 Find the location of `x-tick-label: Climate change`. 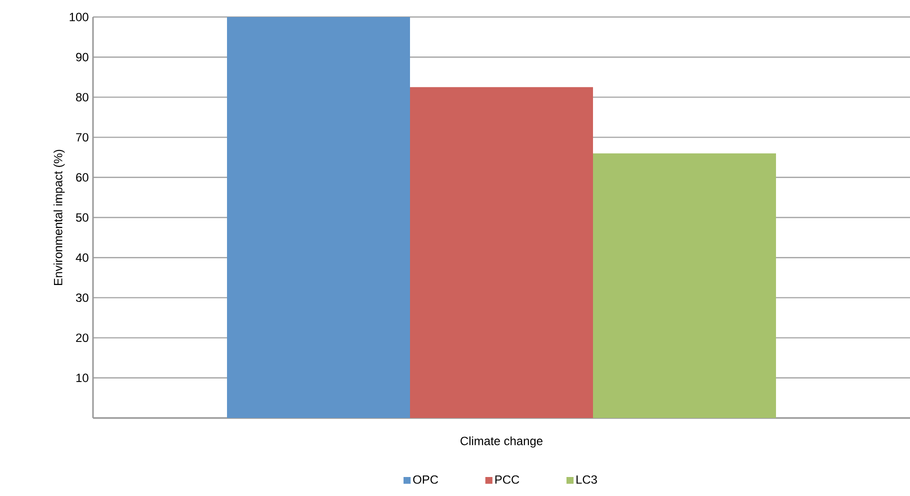

x-tick-label: Climate change is located at coordinates (501, 442).